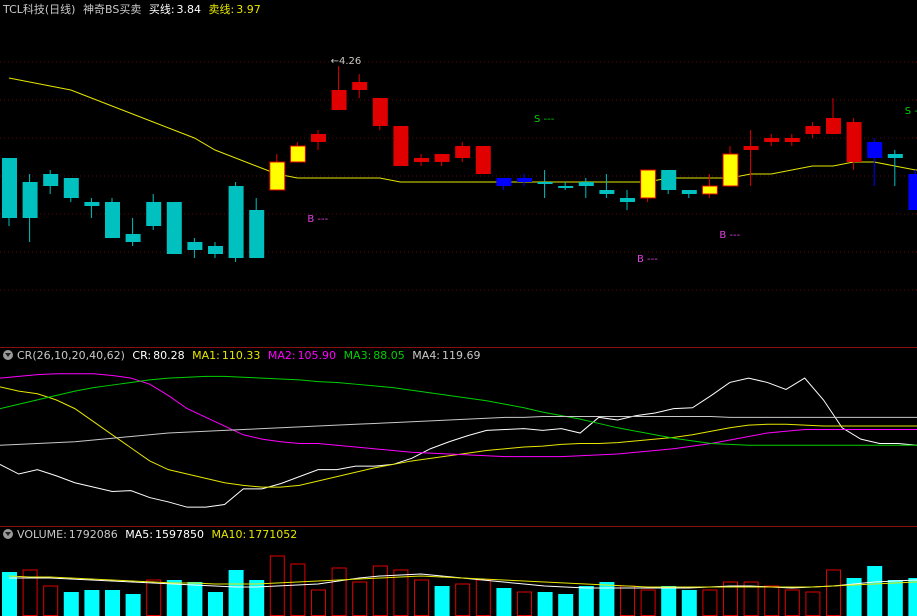 This screenshot has width=917, height=616. What do you see at coordinates (346, 61) in the screenshot?
I see `peak-price-label: ←4.26` at bounding box center [346, 61].